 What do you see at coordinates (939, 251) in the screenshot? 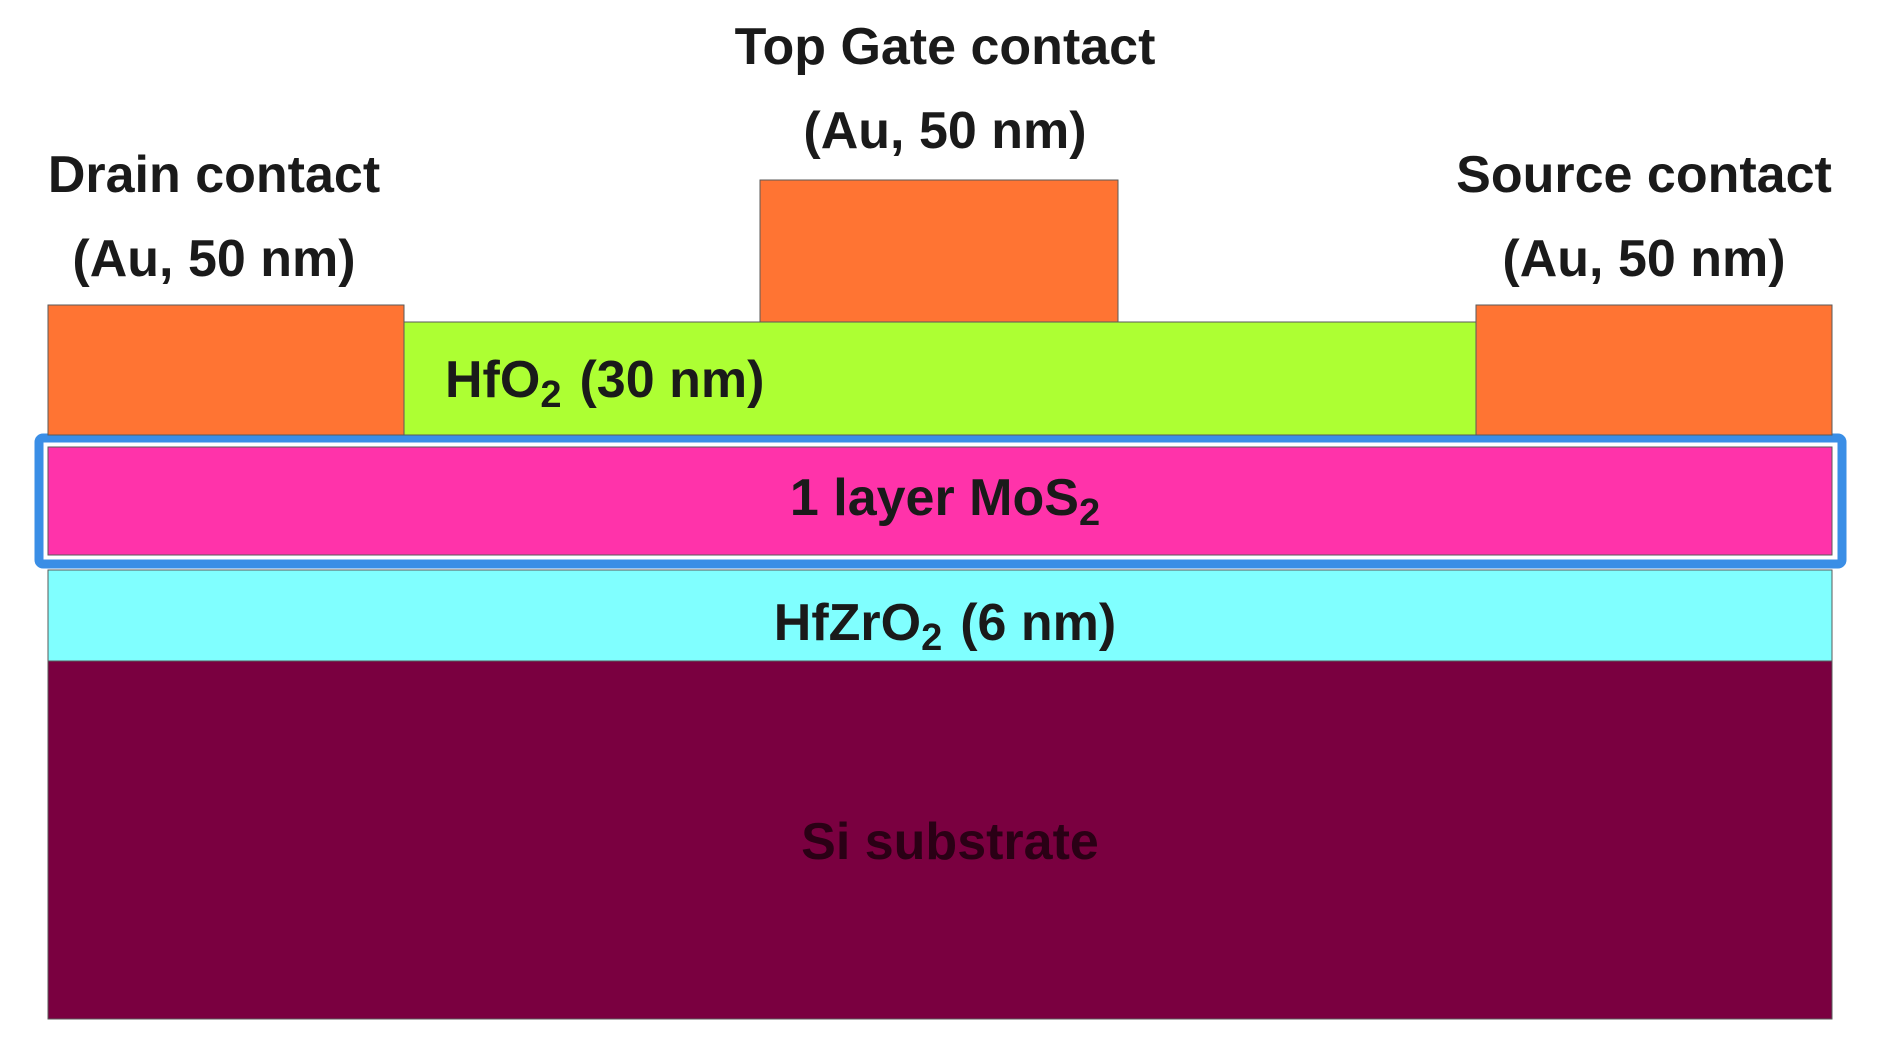
I see `gate-contact` at bounding box center [939, 251].